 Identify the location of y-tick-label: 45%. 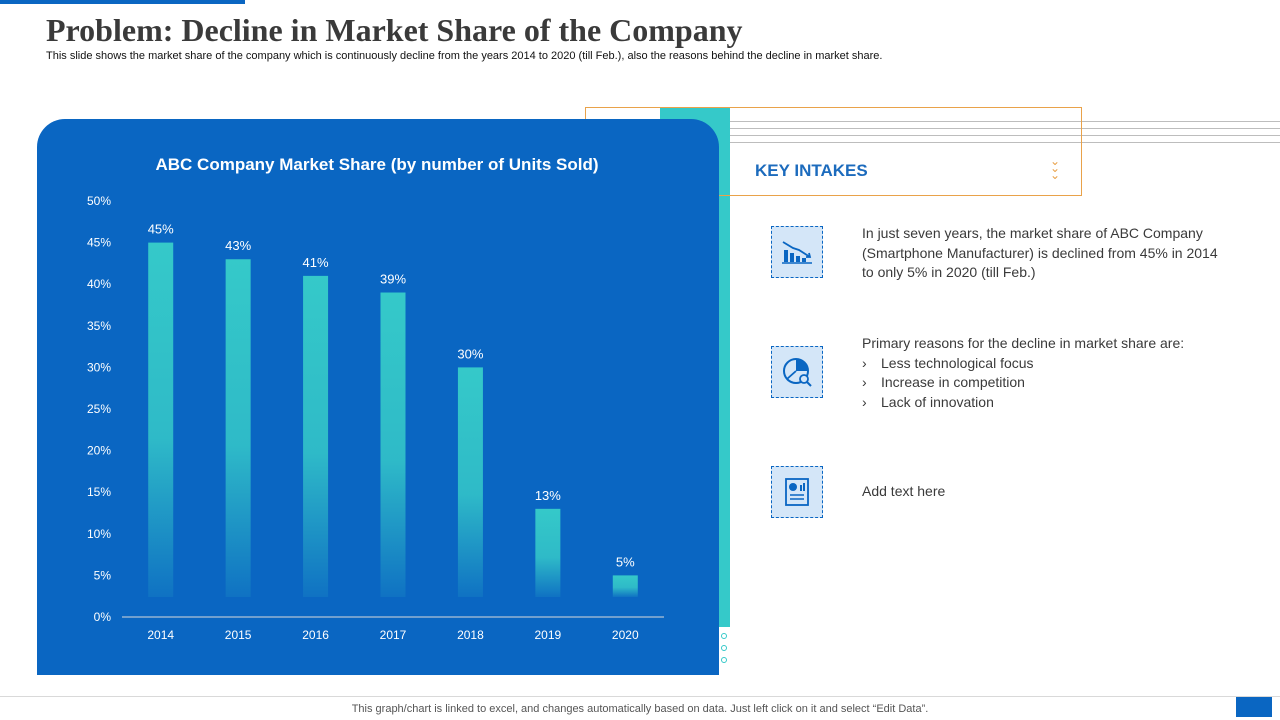
(99, 243).